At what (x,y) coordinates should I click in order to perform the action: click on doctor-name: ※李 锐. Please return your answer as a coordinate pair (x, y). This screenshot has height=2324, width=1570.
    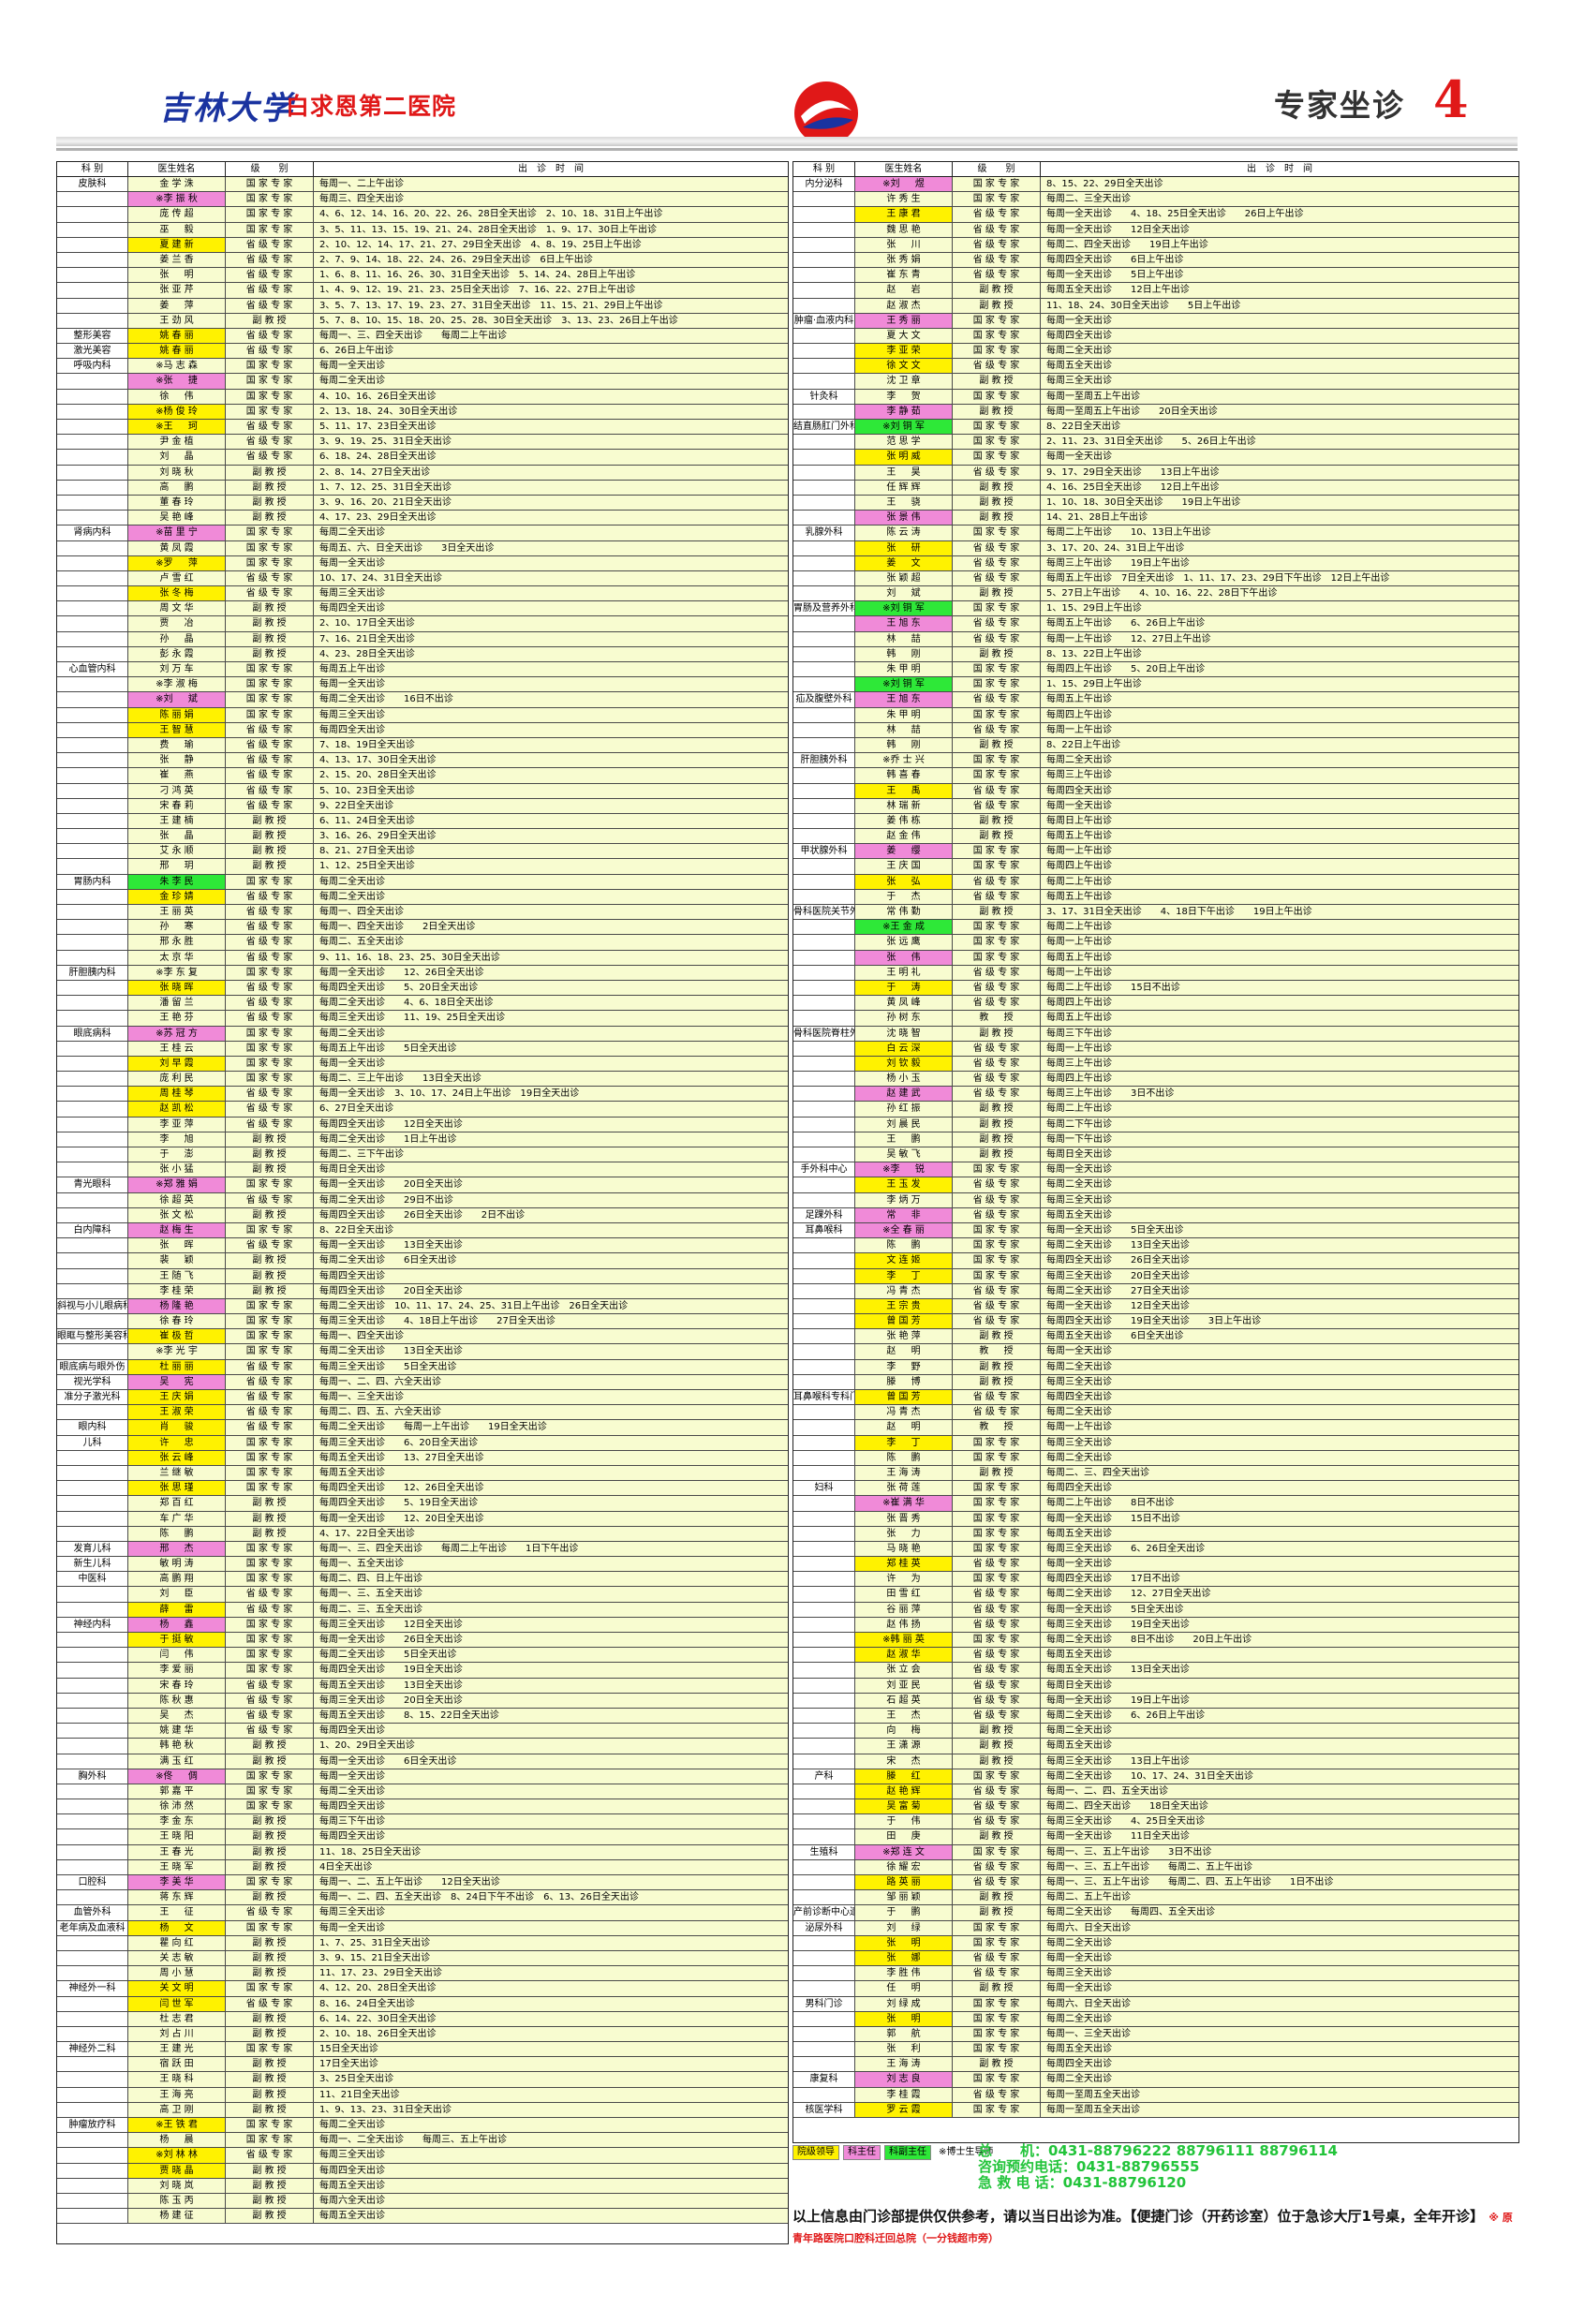
    Looking at the image, I should click on (904, 1170).